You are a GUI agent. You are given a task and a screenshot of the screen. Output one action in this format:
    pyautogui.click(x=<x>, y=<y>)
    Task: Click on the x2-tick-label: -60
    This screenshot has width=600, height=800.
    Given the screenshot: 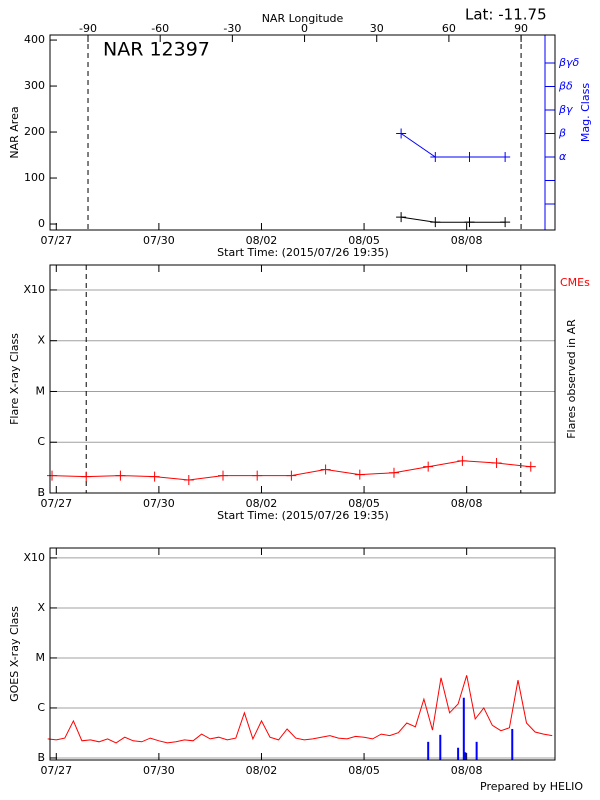 What is the action you would take?
    pyautogui.click(x=160, y=28)
    